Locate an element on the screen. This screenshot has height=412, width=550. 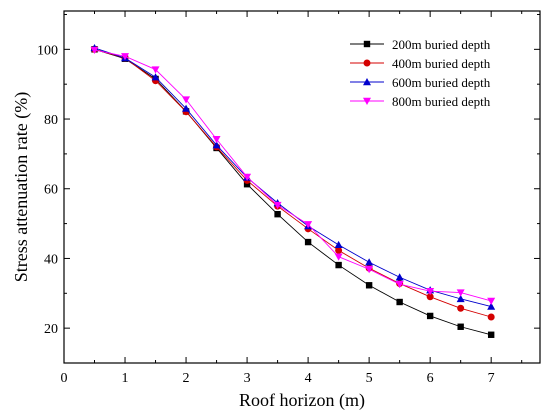
legend-label: 600m buried depth is located at coordinates (441, 82).